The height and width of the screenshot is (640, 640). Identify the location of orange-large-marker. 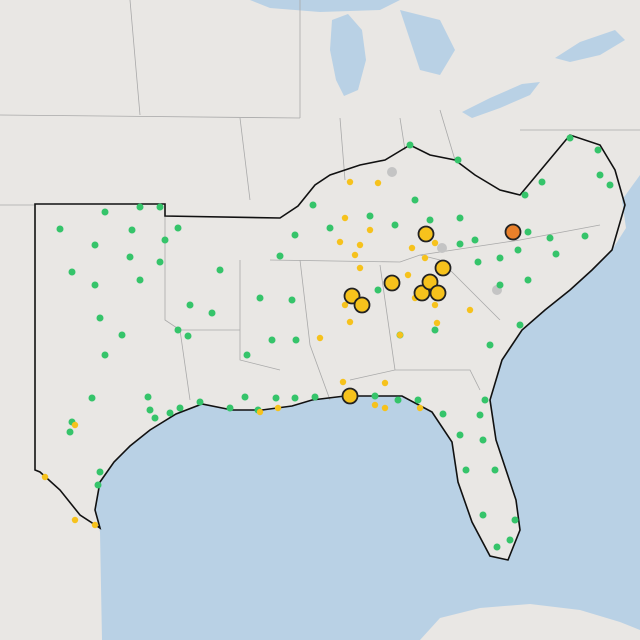
(513, 232).